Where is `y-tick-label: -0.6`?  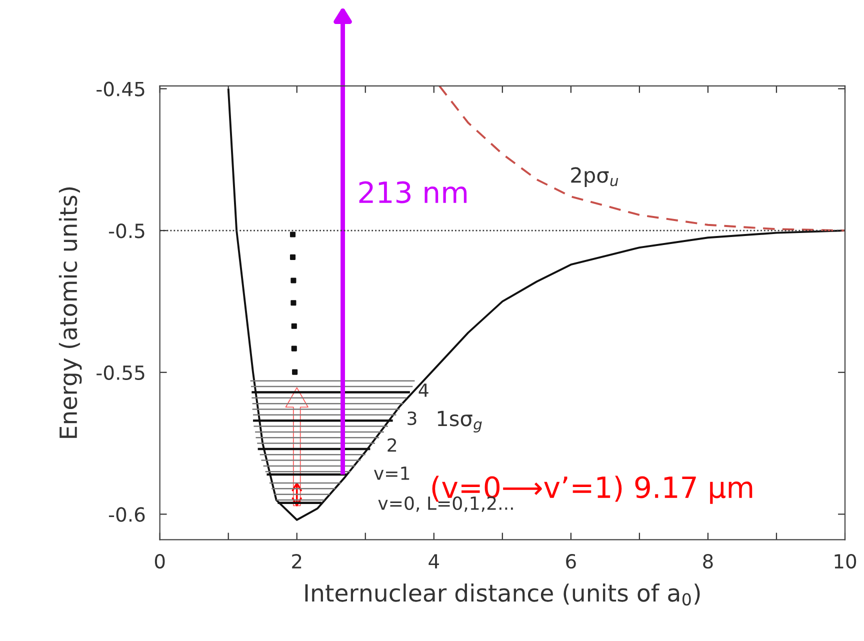
y-tick-label: -0.6 is located at coordinates (126, 514).